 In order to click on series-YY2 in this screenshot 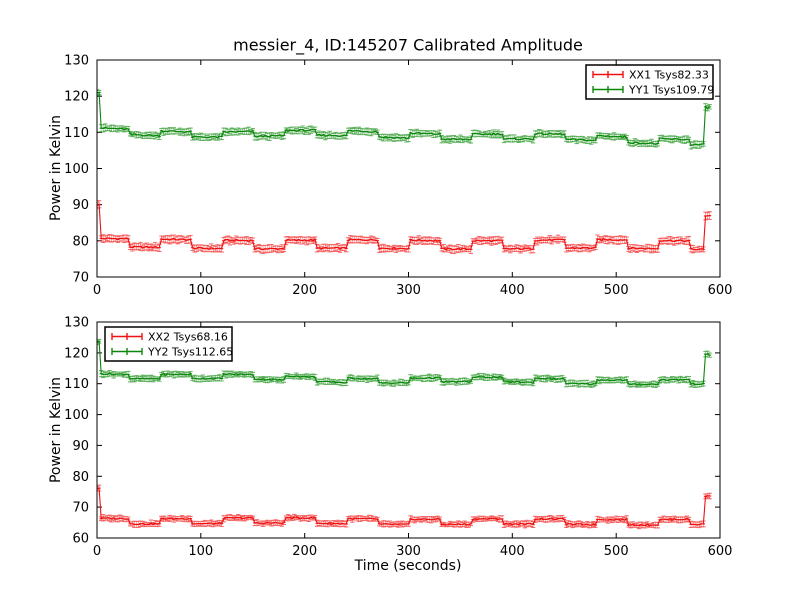, I will do `click(404, 363)`.